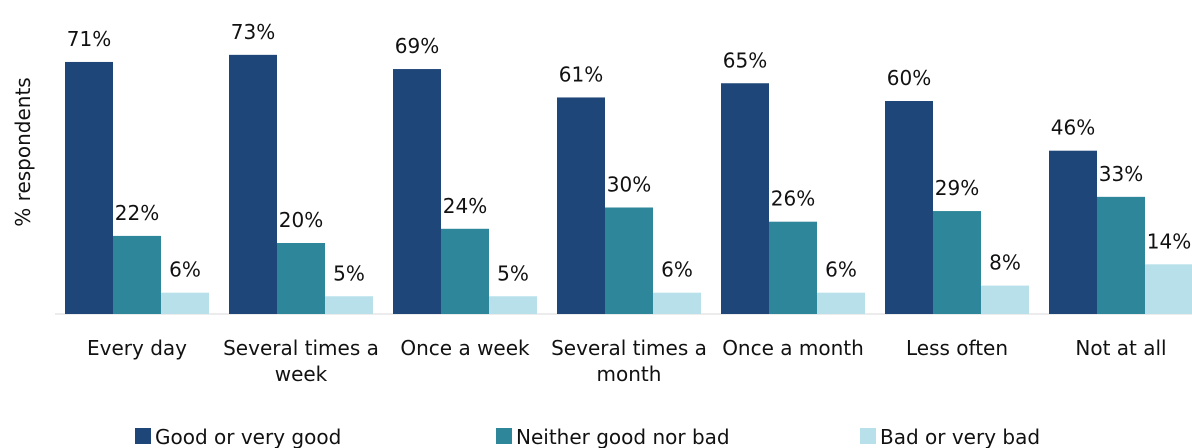  I want to click on category-label-4: Several times a, so click(629, 348).